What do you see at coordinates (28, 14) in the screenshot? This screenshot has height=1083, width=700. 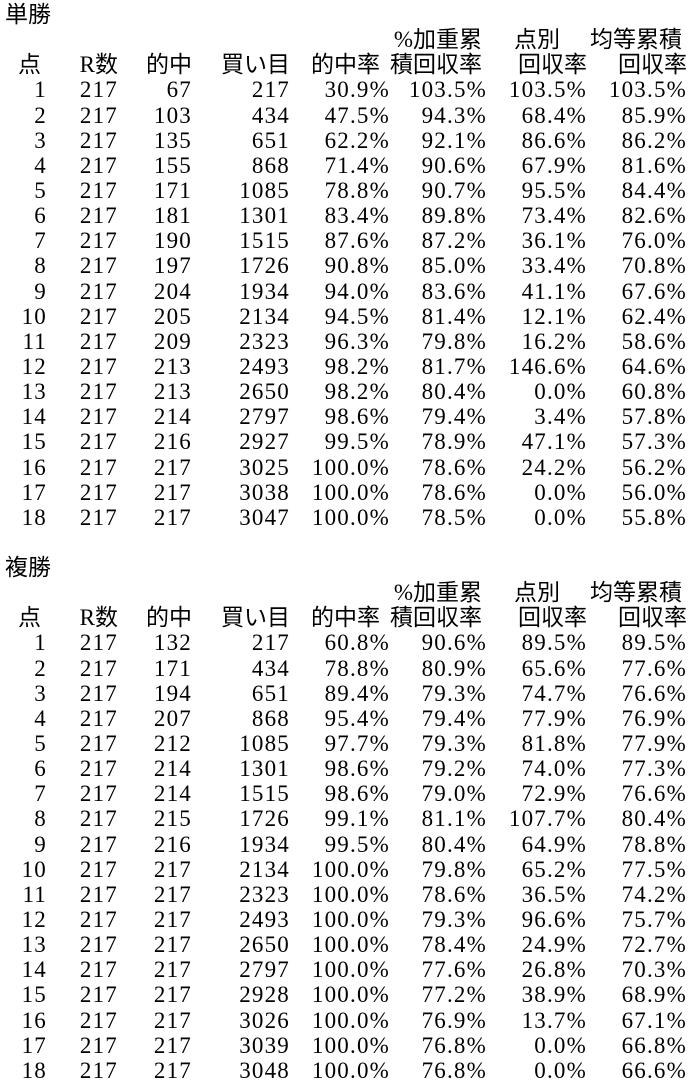 I see `table-title-win: 単勝` at bounding box center [28, 14].